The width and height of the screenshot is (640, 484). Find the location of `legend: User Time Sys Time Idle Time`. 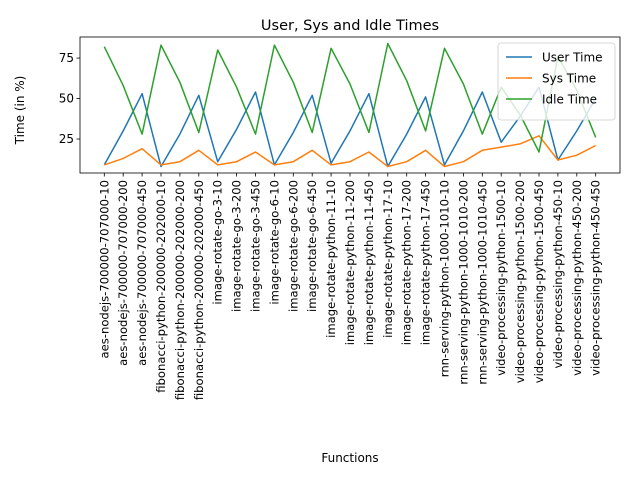

legend: User Time Sys Time Idle Time is located at coordinates (556, 81).